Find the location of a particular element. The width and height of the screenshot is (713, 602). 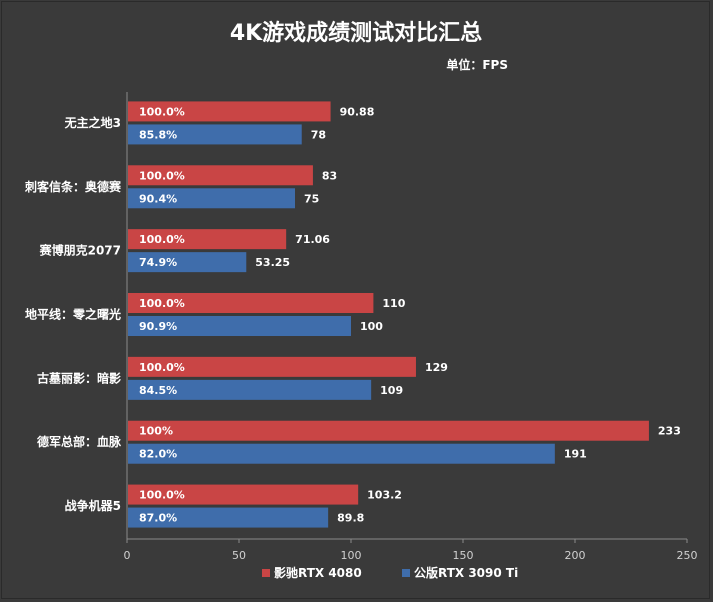

legend-label: 公版RTX 3090 Ti is located at coordinates (466, 572).